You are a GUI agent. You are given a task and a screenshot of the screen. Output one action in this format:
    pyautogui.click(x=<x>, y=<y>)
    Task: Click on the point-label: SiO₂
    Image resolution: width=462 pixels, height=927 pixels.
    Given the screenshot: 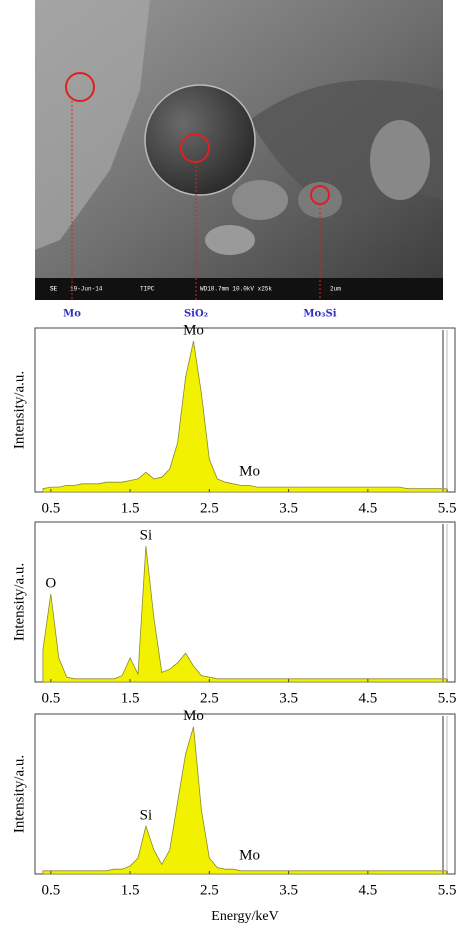 What is the action you would take?
    pyautogui.click(x=196, y=314)
    